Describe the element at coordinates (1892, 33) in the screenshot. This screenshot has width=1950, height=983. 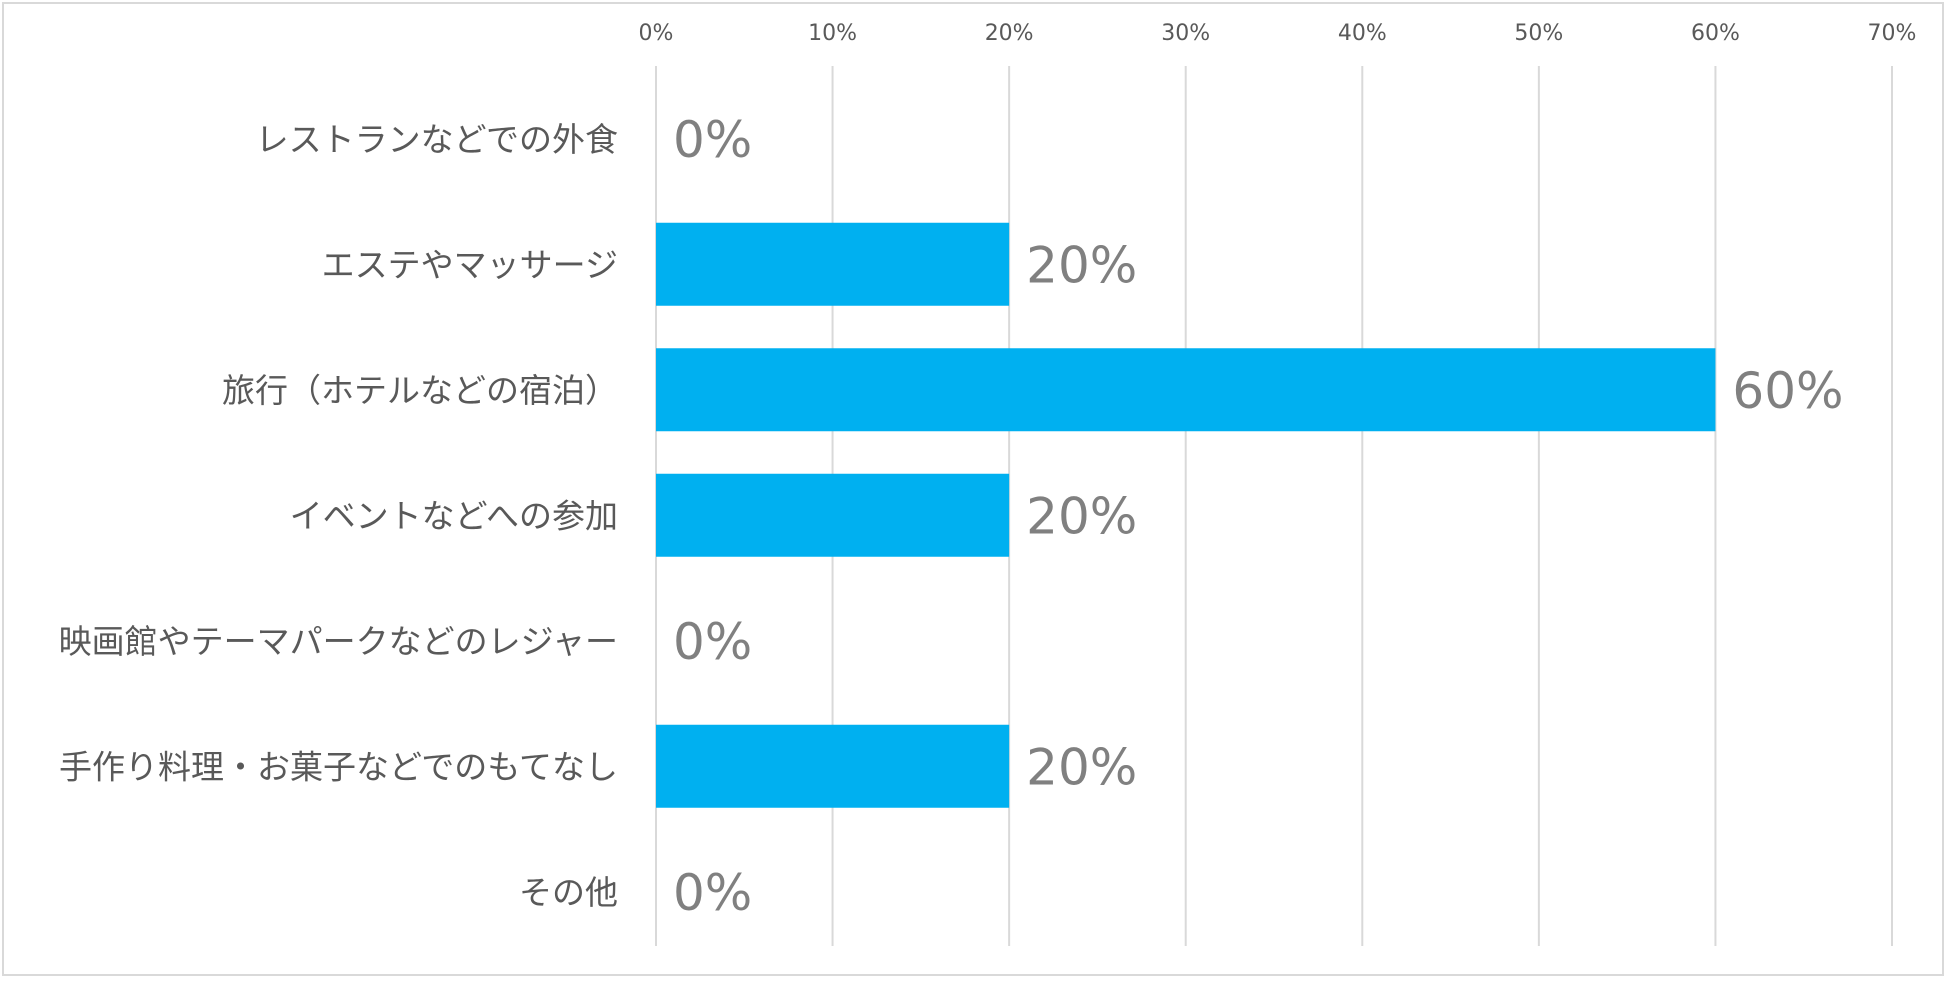
I see `x-tick-label: 70%` at that location.